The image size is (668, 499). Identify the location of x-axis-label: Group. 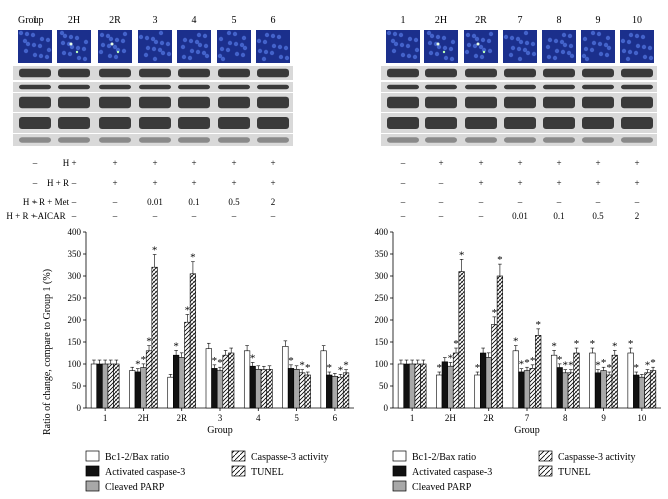
(527, 430).